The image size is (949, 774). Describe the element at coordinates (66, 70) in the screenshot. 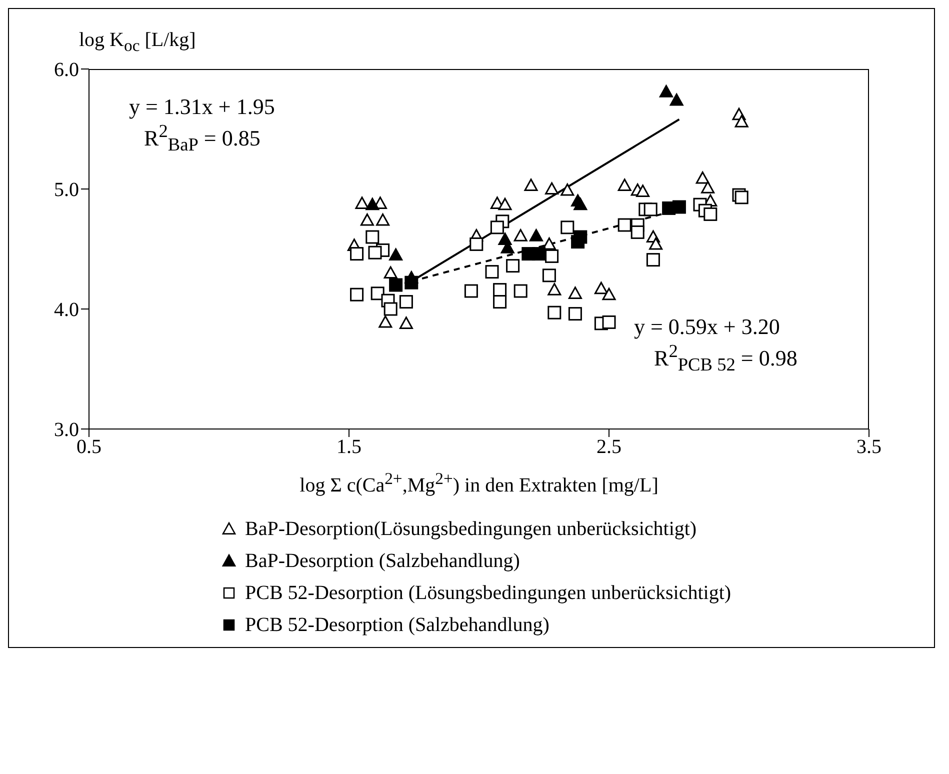

I see `y-tick-label: 6.0` at that location.